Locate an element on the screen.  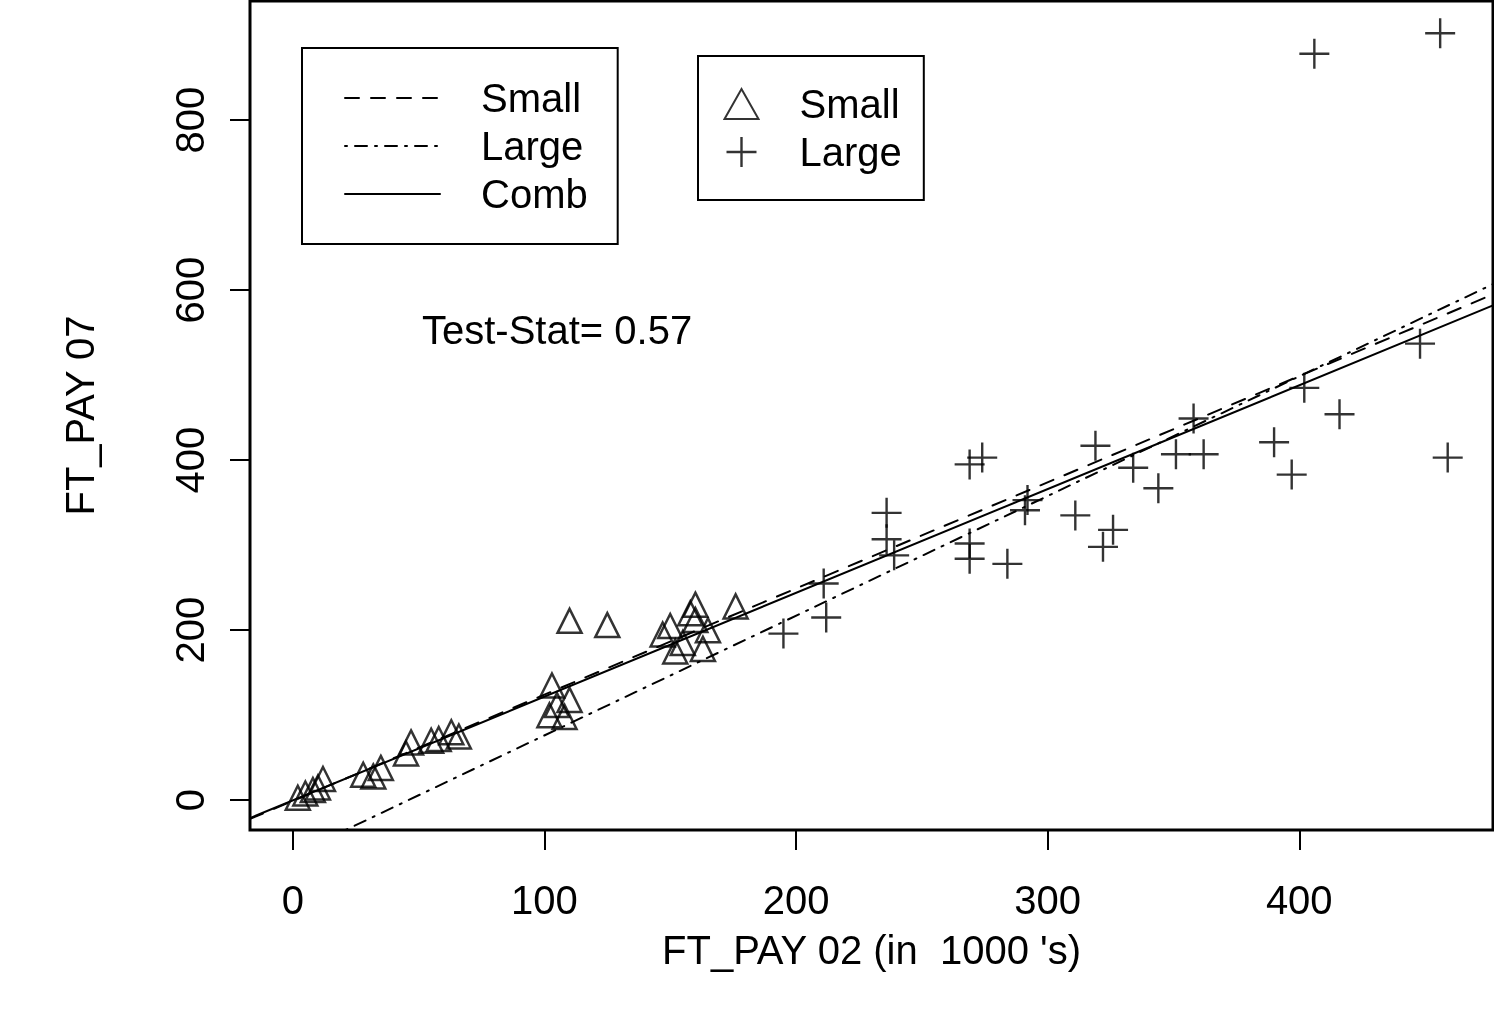
annotation: Test-Stat= 0.57 is located at coordinates (557, 330).